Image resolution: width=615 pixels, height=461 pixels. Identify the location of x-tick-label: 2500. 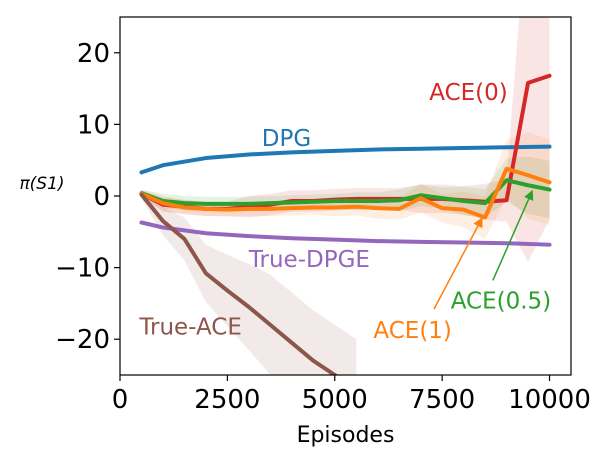
(227, 400).